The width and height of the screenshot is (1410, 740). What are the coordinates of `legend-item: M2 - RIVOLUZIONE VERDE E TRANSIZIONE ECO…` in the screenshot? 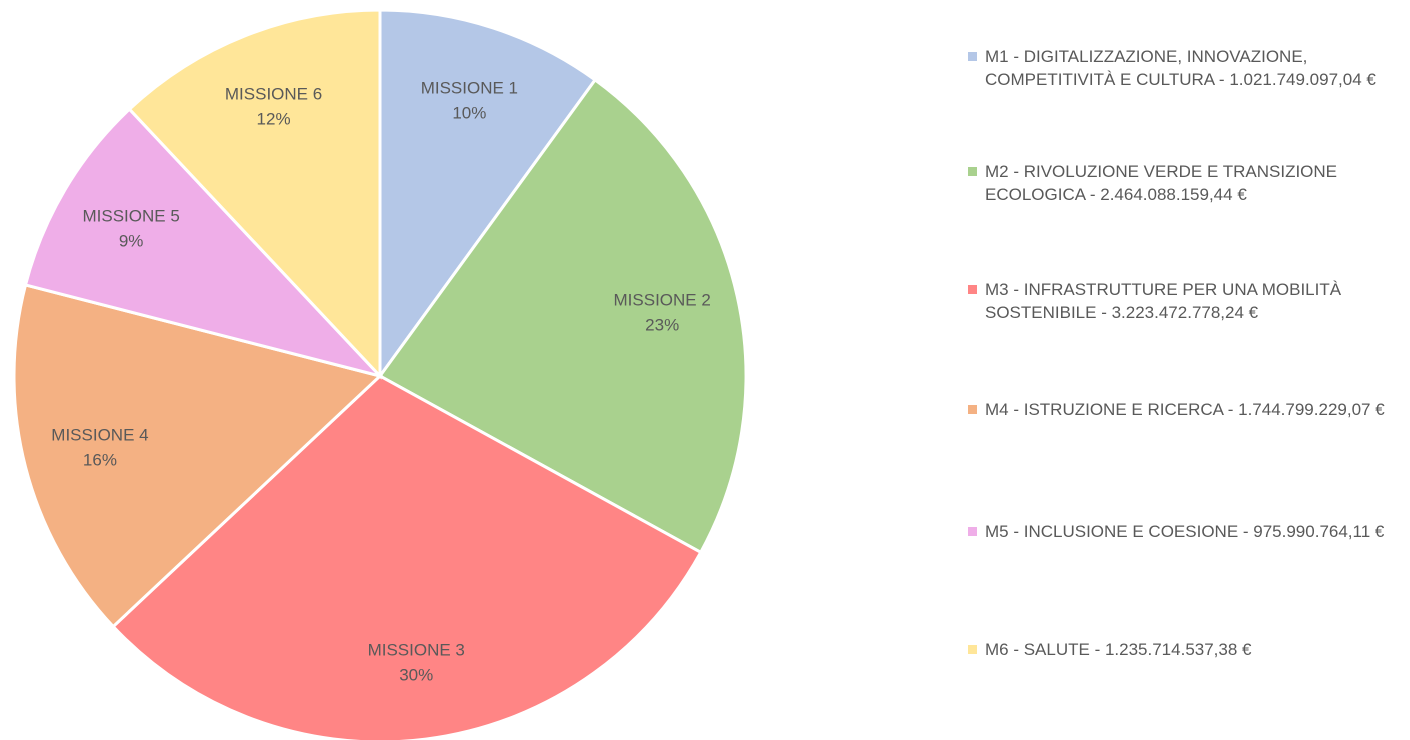 It's located at (1188, 183).